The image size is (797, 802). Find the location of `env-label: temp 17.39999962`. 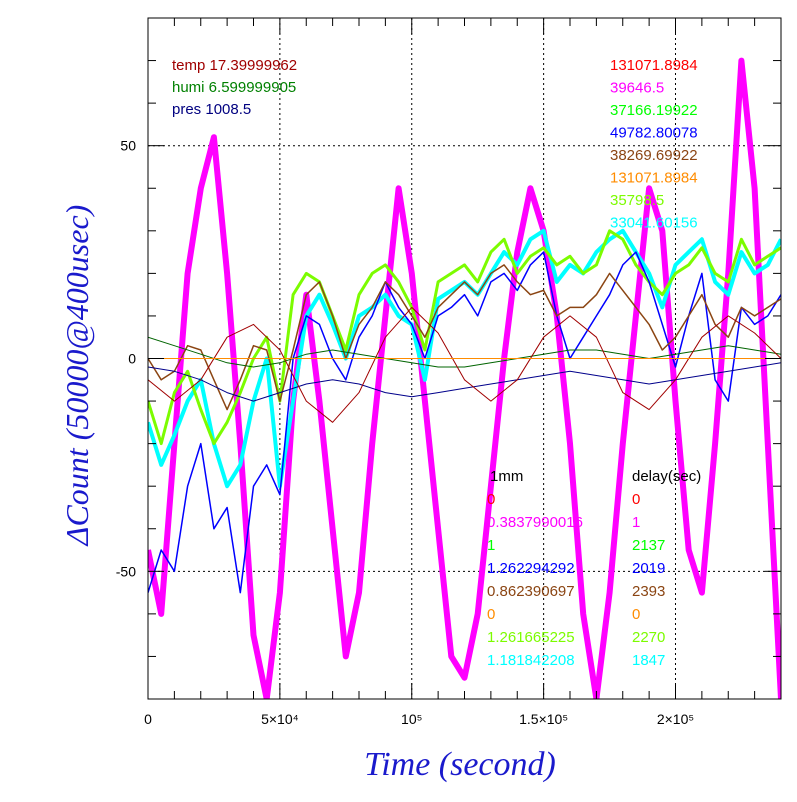

env-label: temp 17.39999962 is located at coordinates (234, 65).